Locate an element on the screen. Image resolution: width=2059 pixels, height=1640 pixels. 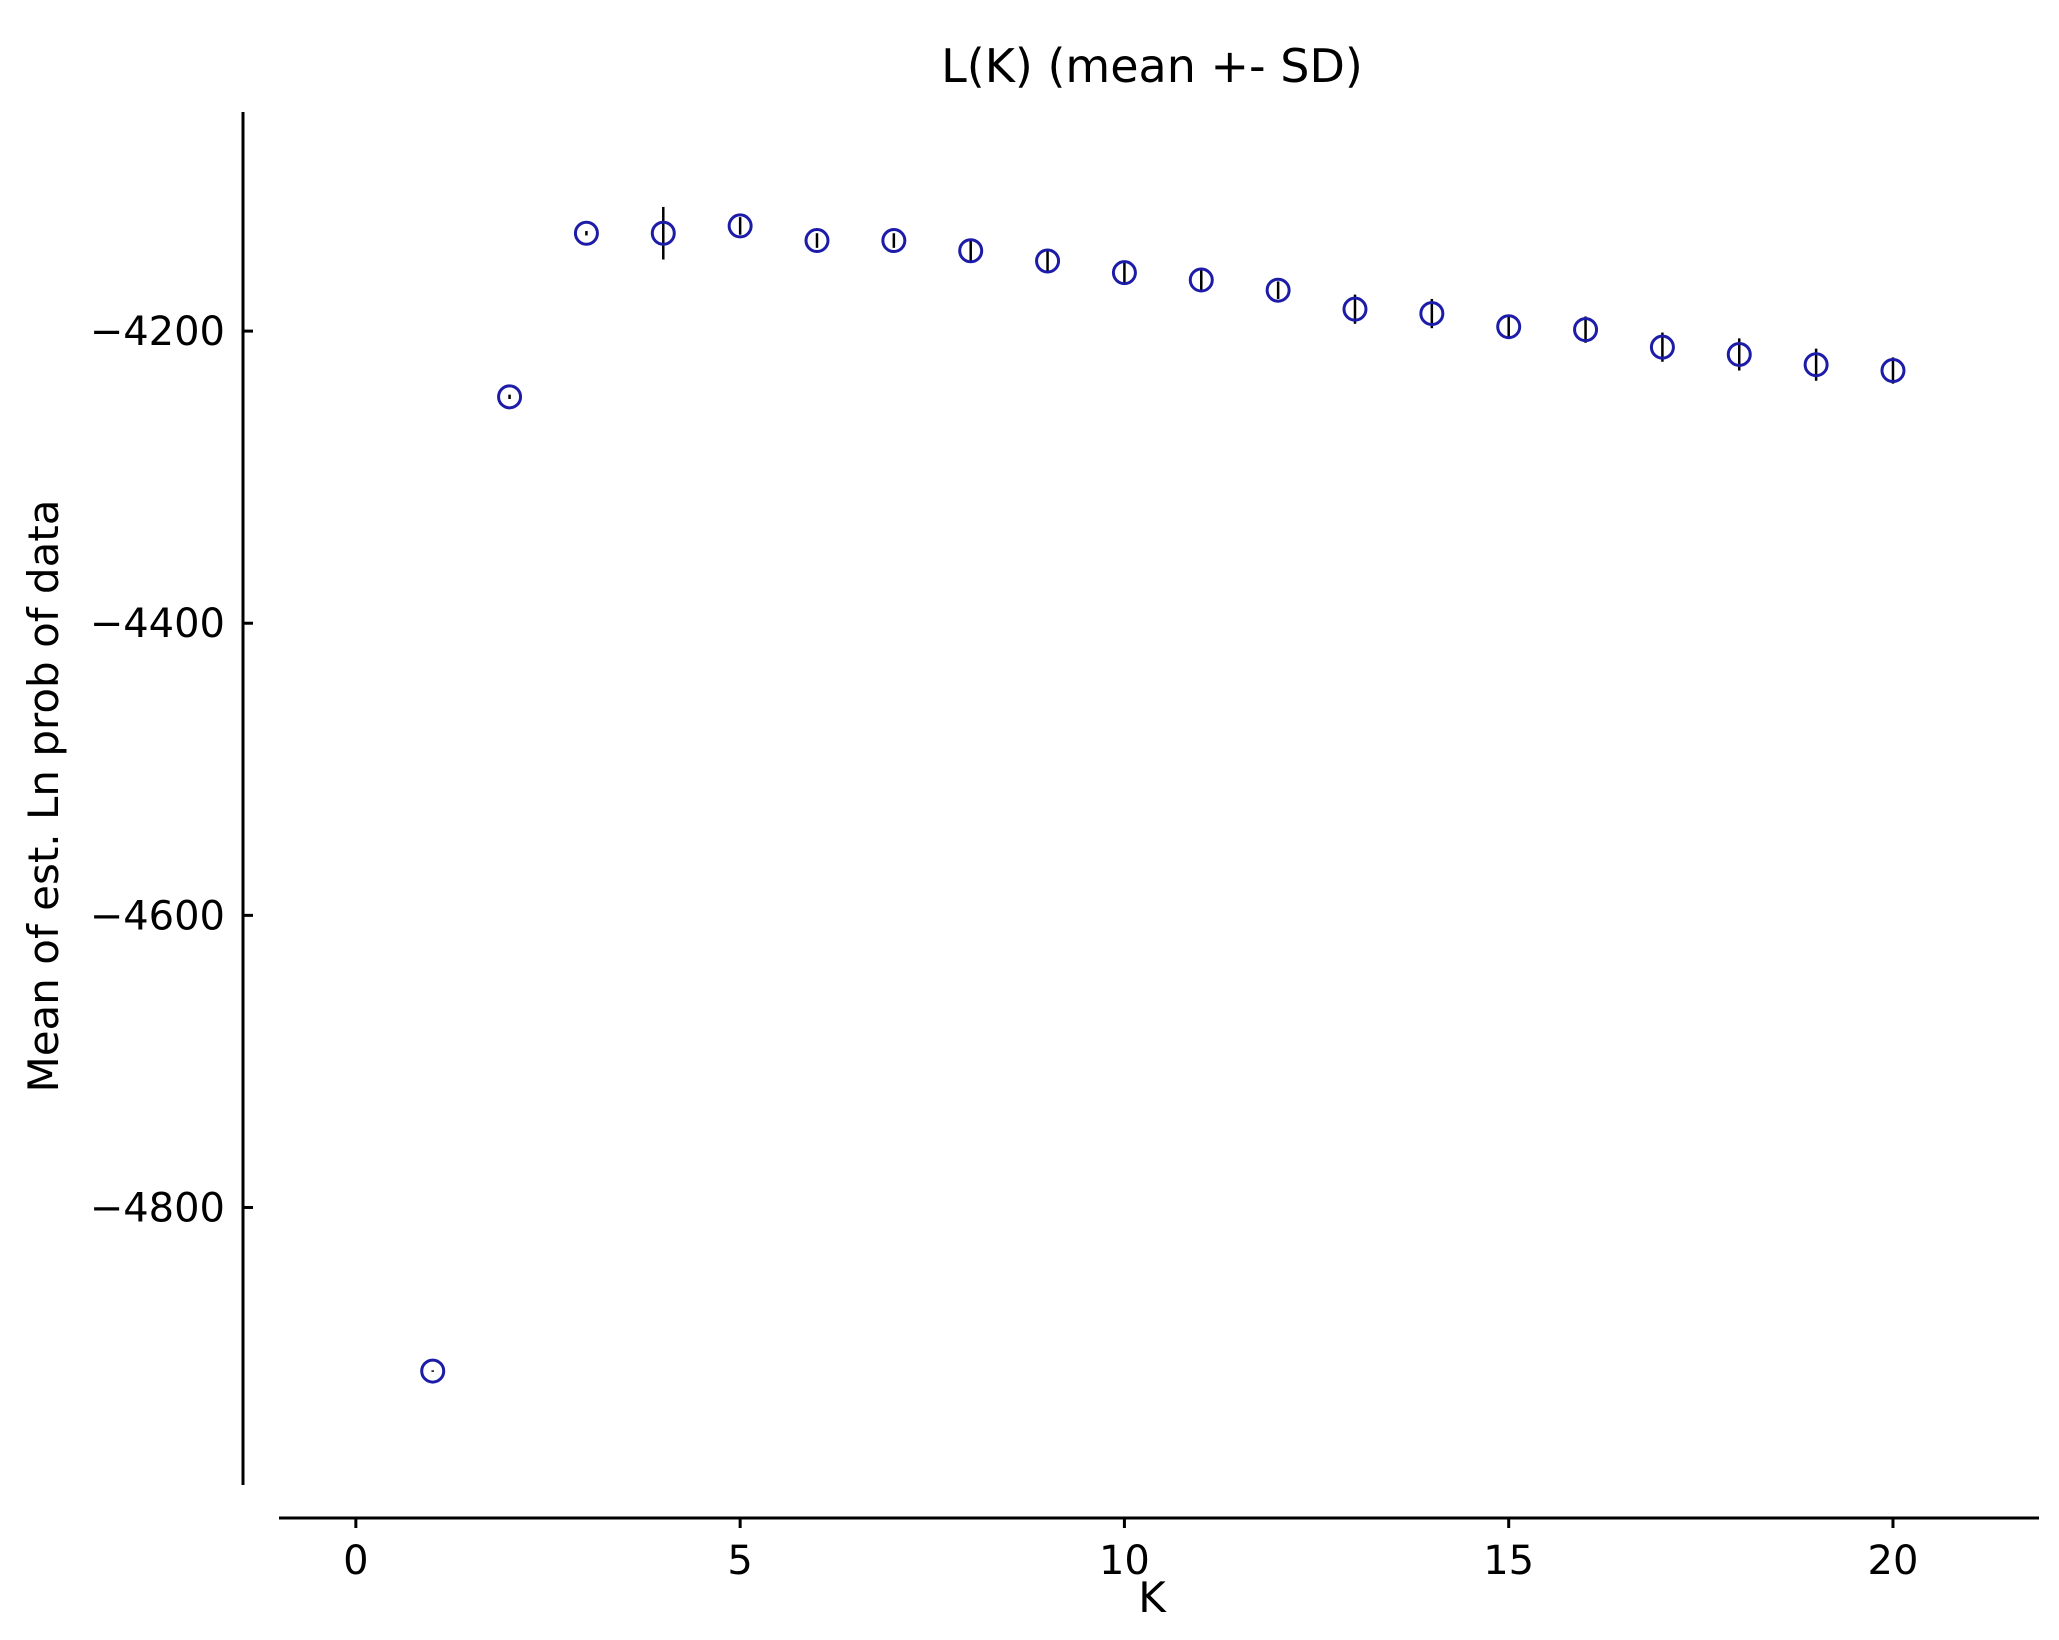
x-ticks: 0 5 10 15 20 is located at coordinates (1130, 1551).